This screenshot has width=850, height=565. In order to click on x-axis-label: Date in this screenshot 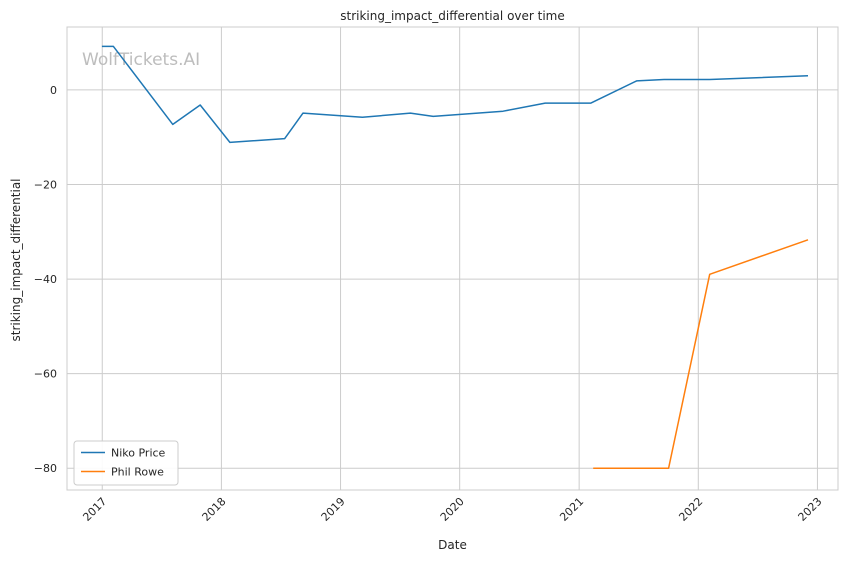, I will do `click(452, 545)`.